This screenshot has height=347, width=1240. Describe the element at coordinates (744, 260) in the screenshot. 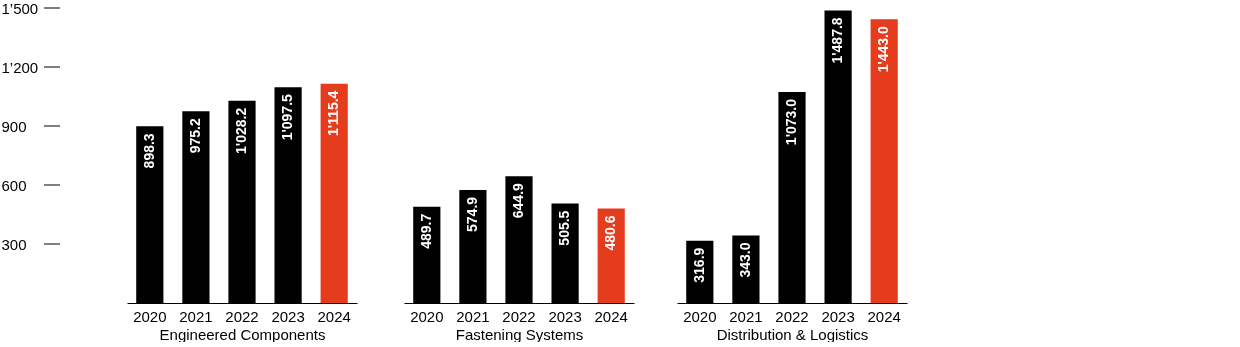

I see `data-label: 343.0` at that location.